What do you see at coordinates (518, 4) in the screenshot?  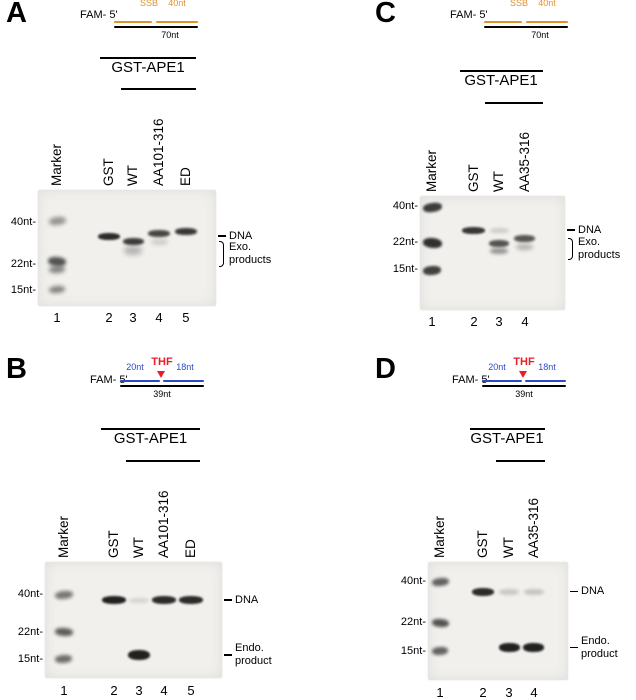 I see `ssb-label: SSB` at bounding box center [518, 4].